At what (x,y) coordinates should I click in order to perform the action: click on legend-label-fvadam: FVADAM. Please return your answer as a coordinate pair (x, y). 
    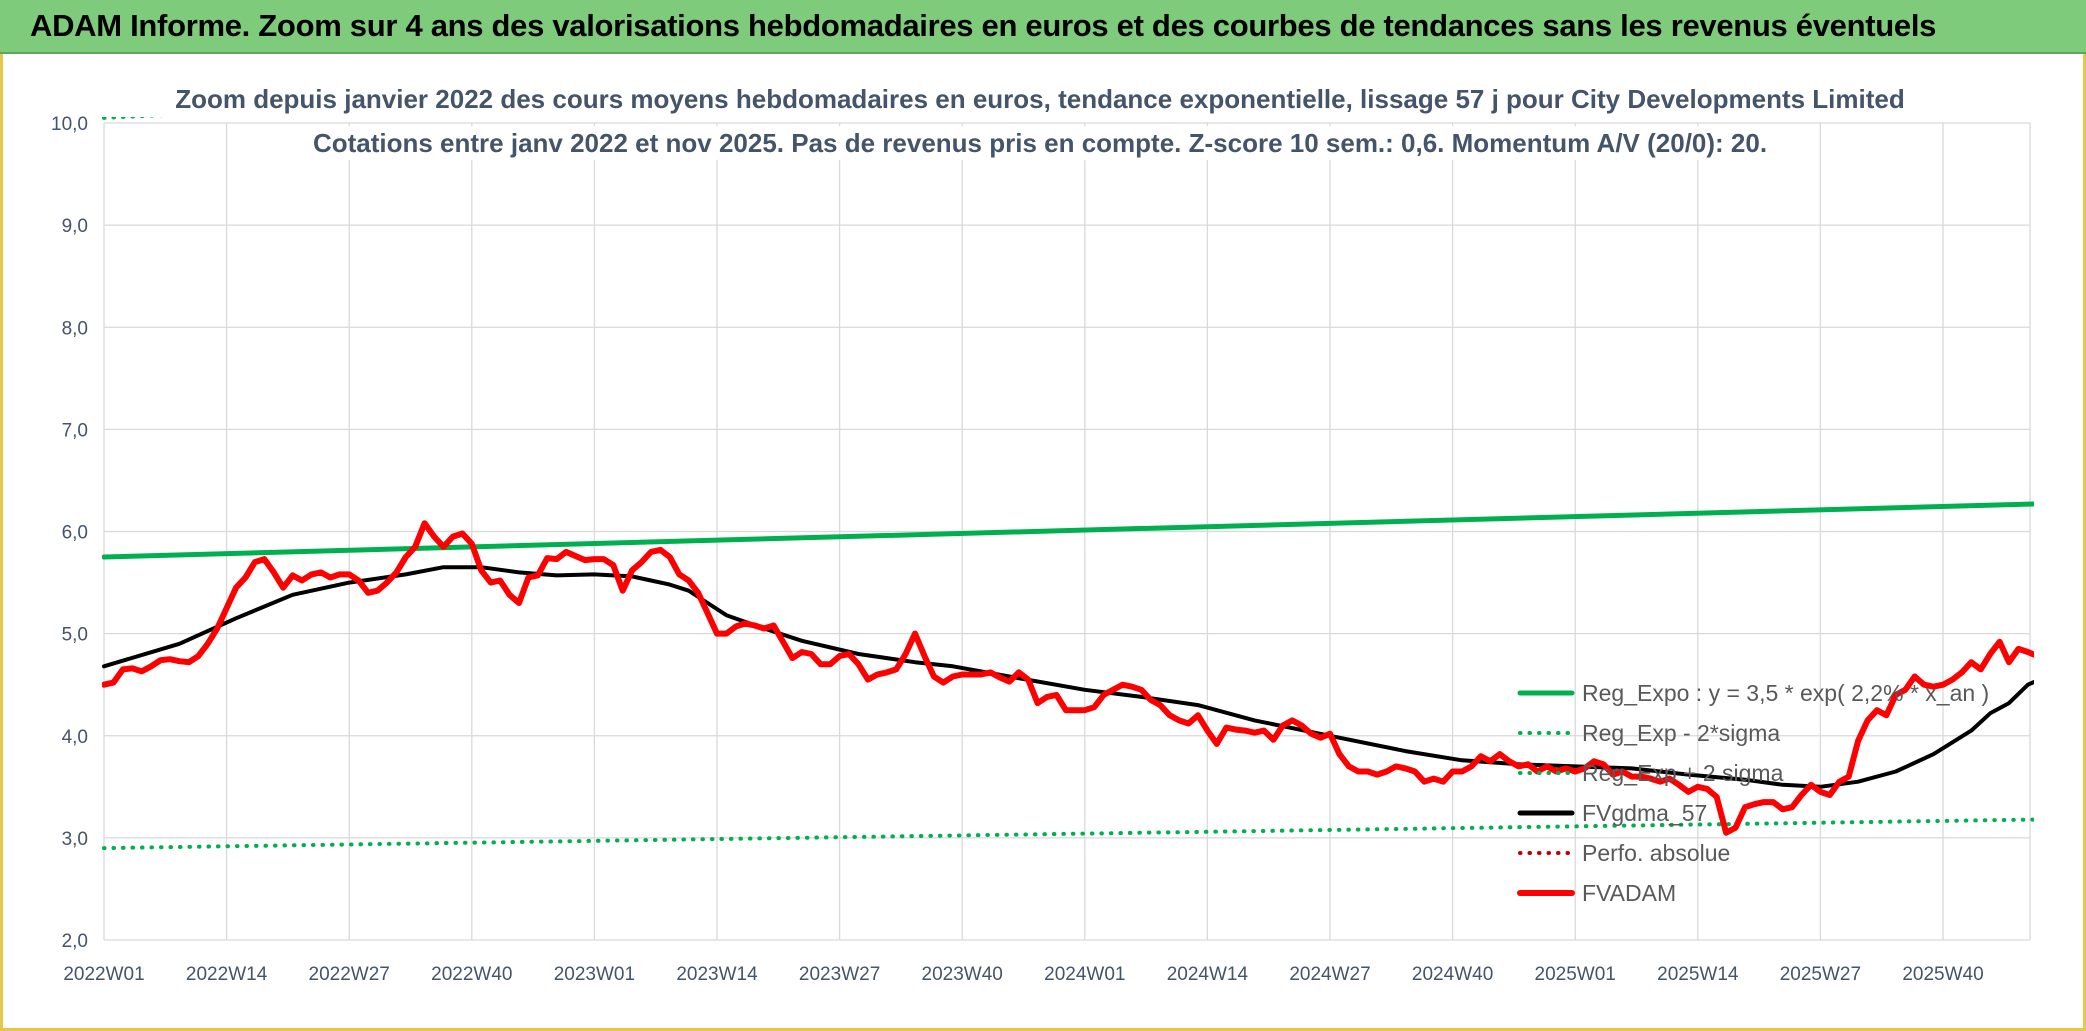
    Looking at the image, I should click on (1629, 893).